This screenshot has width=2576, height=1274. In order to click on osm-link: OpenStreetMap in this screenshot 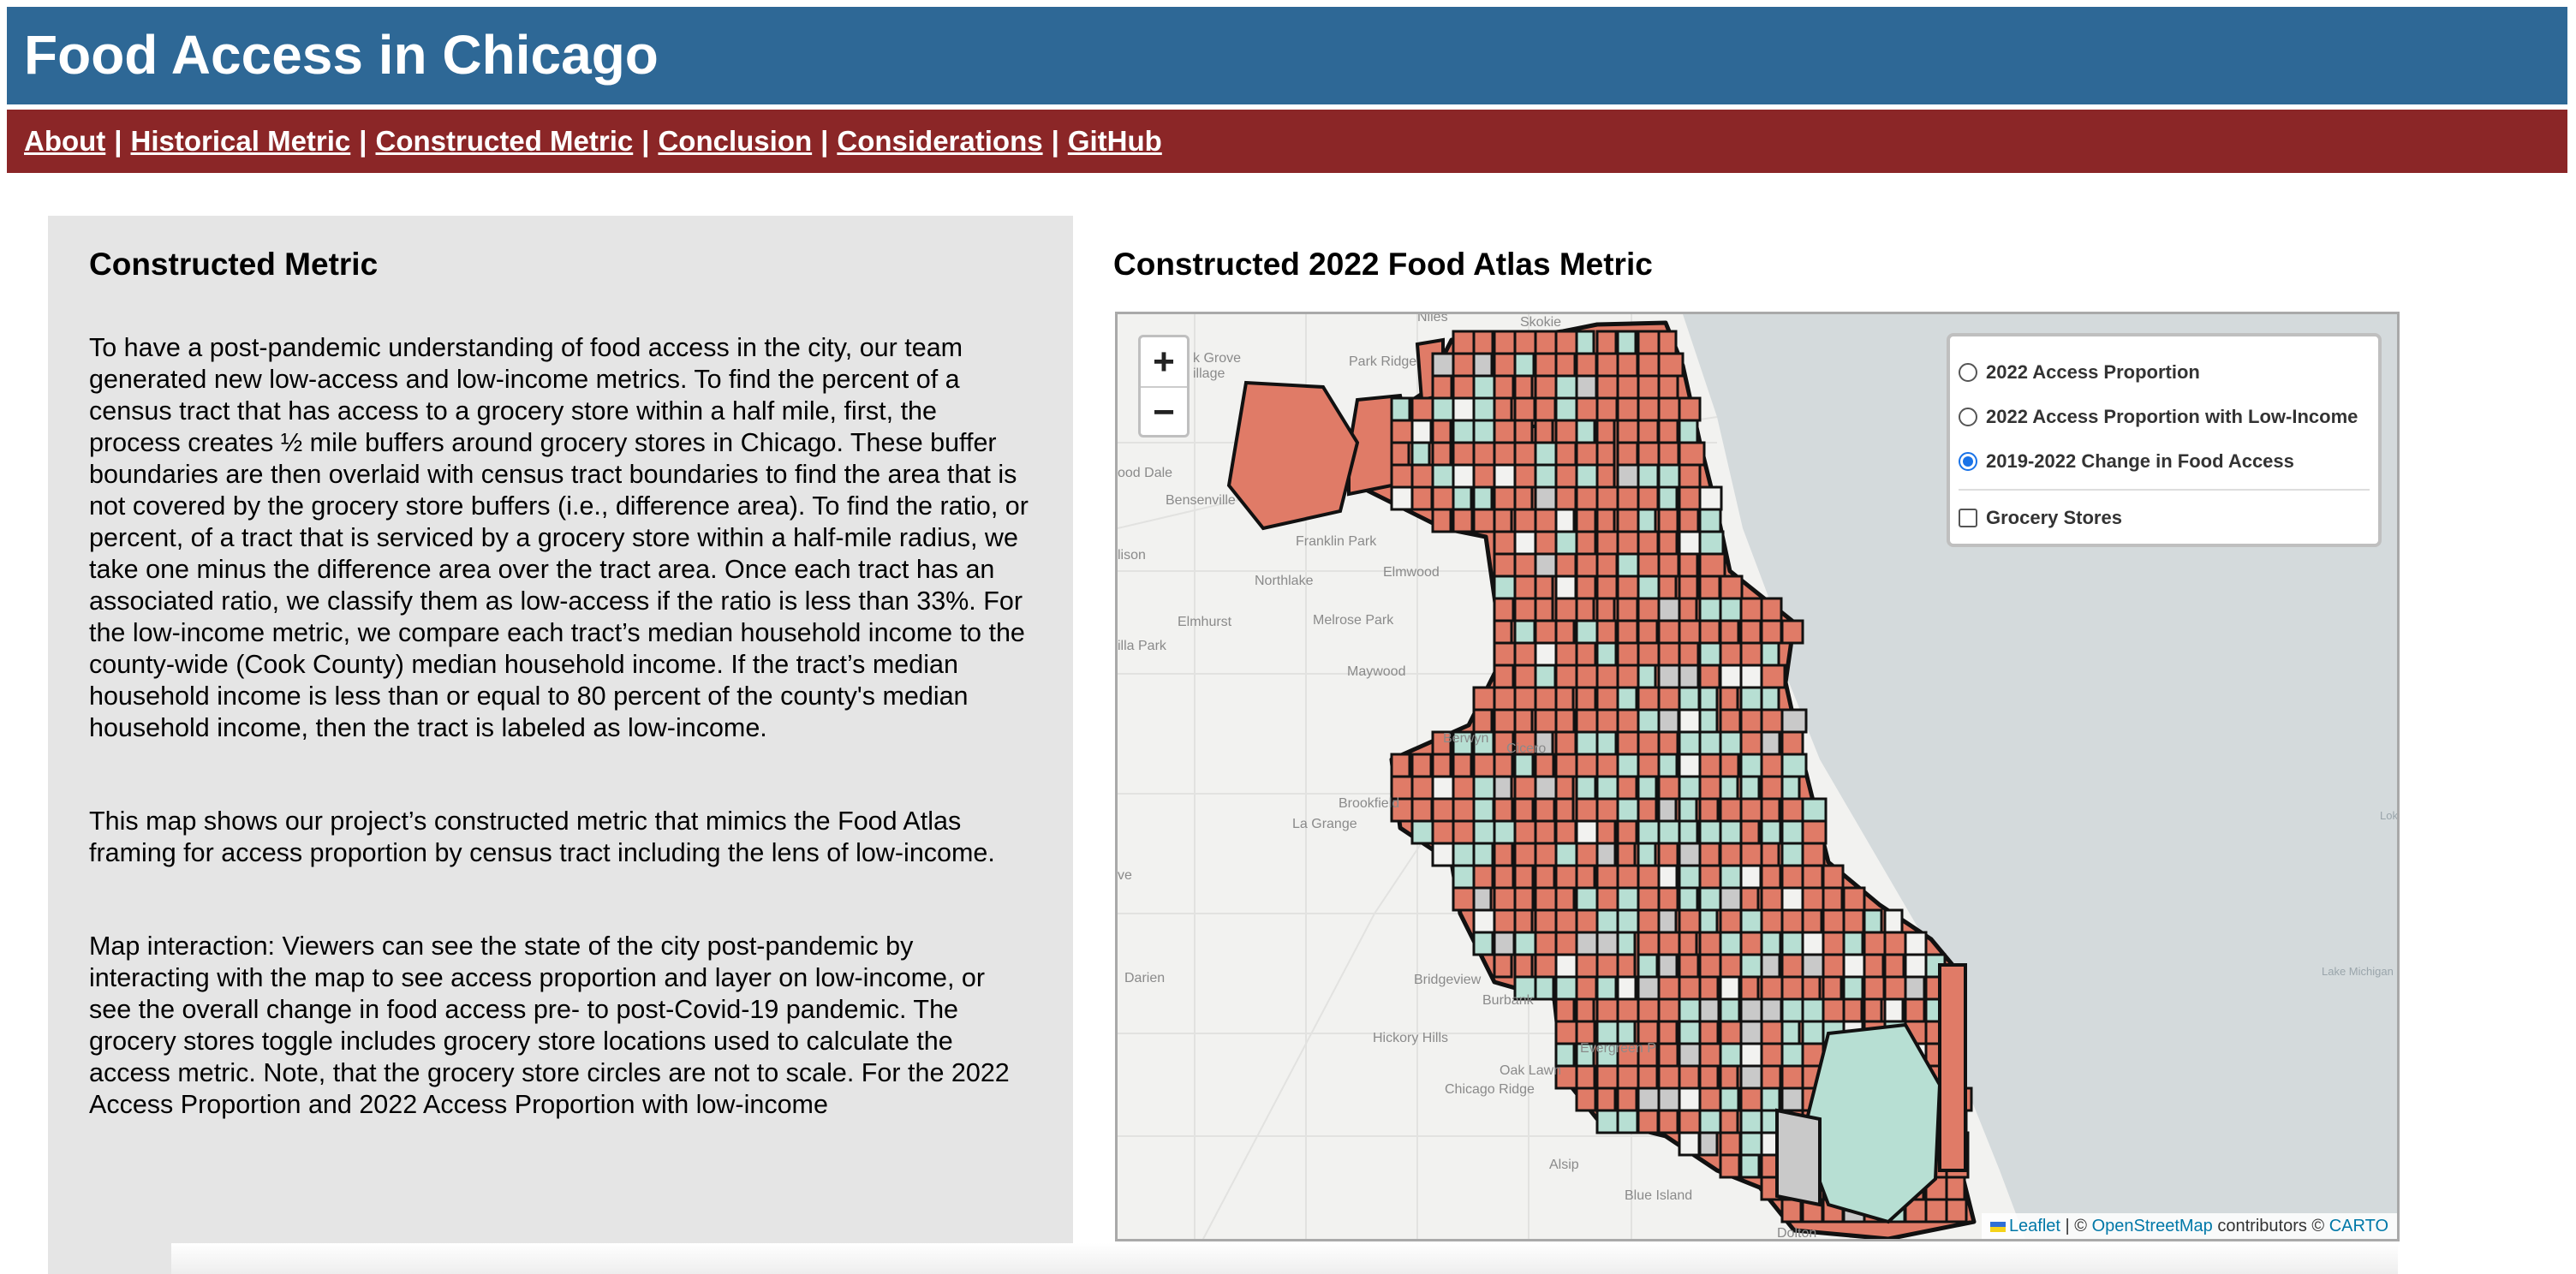, I will do `click(2152, 1226)`.